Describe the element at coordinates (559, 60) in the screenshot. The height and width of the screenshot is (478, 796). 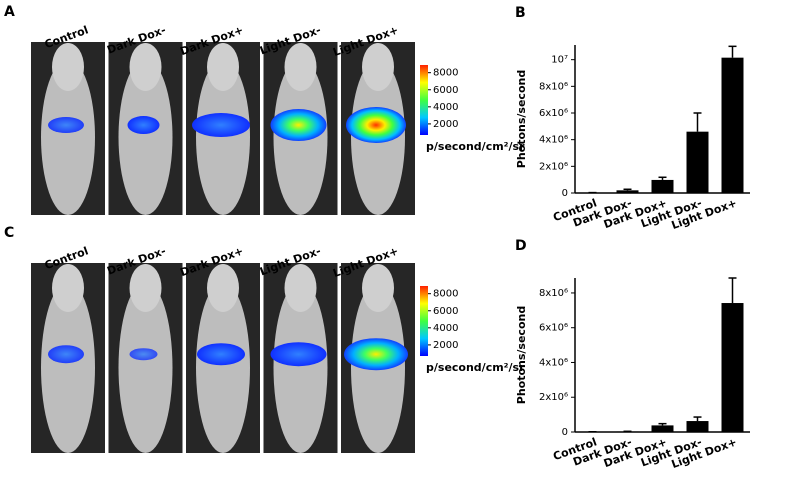
I see `y-tick-label: 10⁷` at that location.